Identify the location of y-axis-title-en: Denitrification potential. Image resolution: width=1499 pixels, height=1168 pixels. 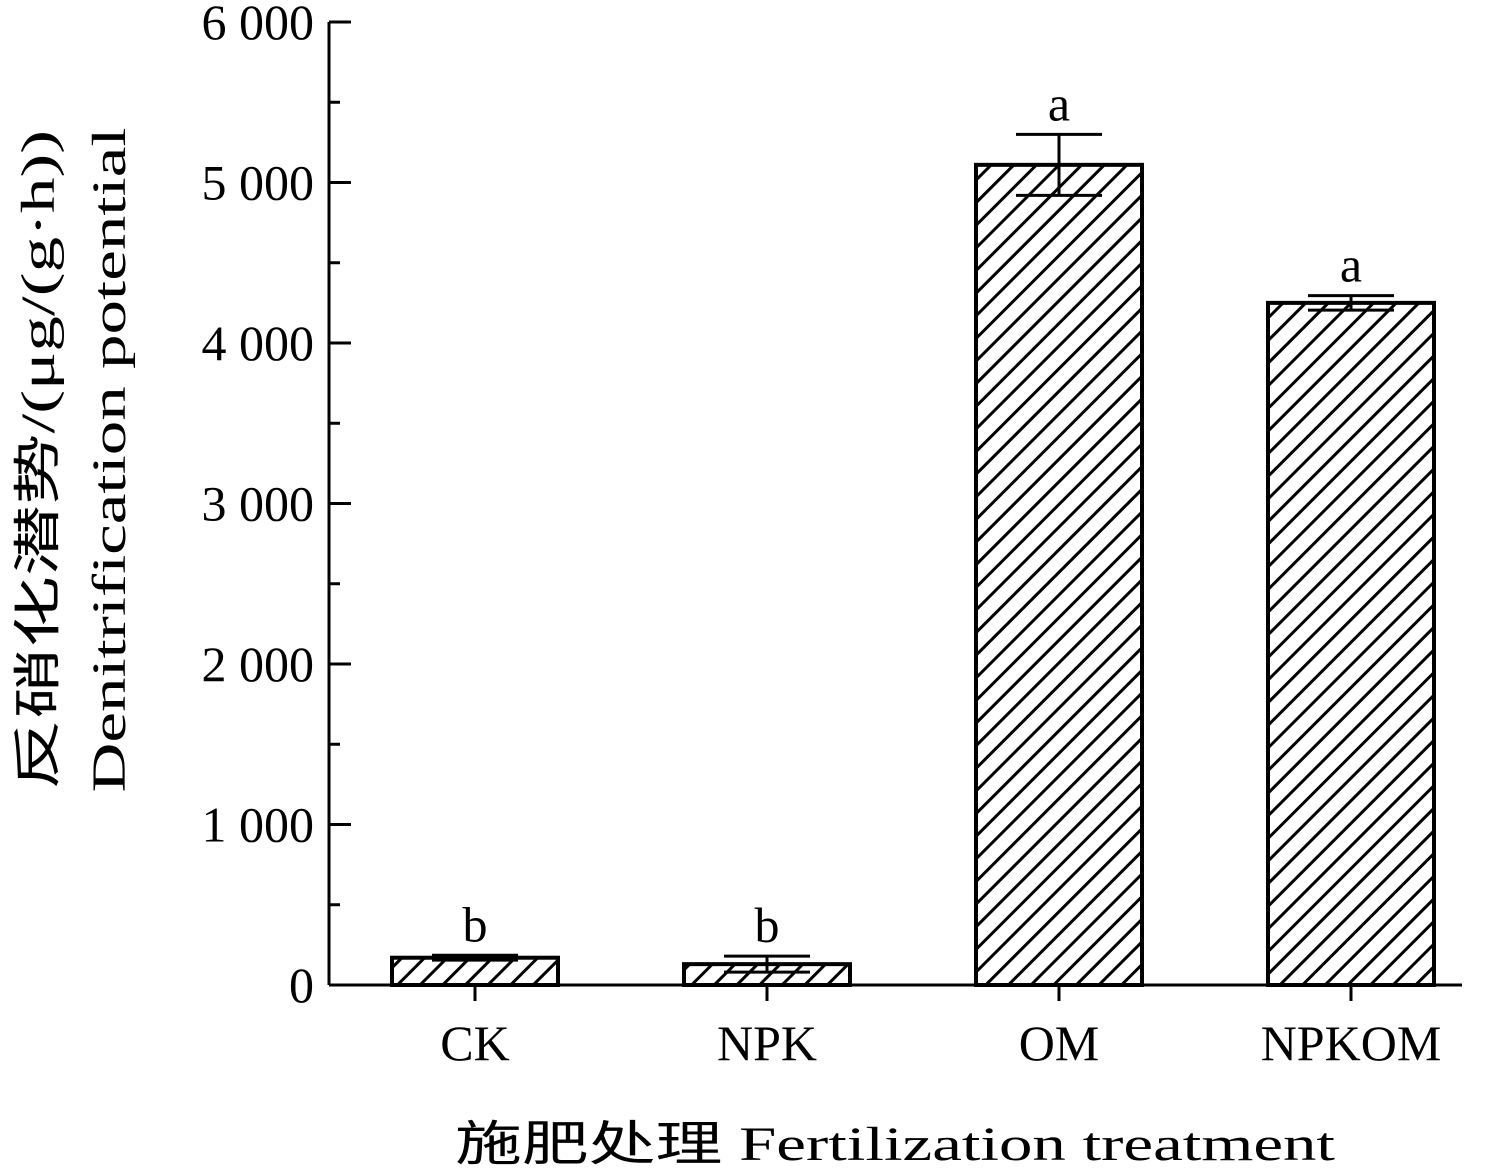
(109, 460).